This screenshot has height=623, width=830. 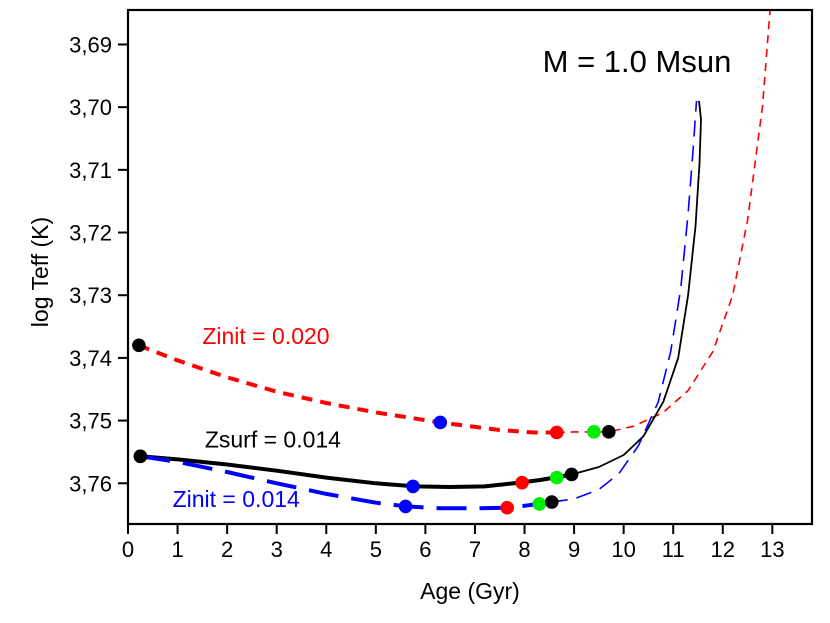 I want to click on x-tick-label-10: 10, so click(x=623, y=549).